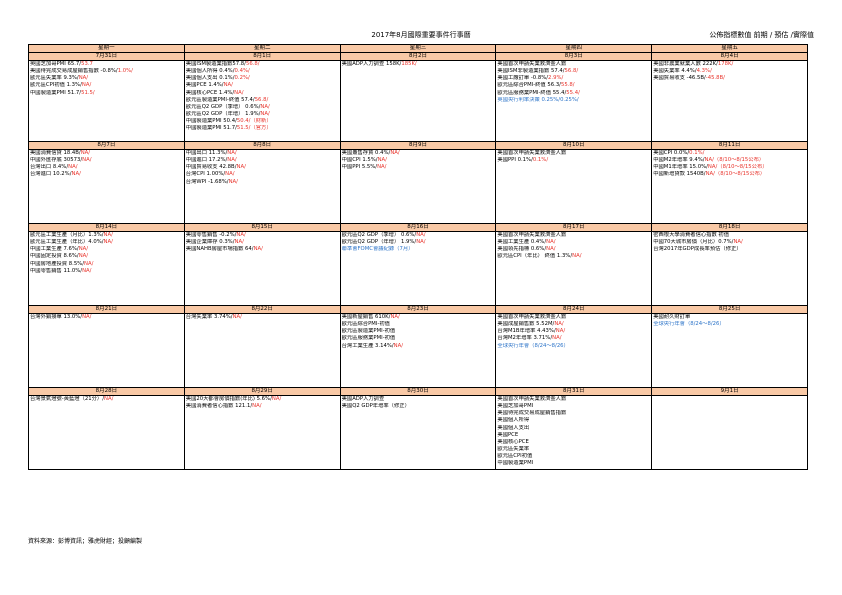 The image size is (842, 595). I want to click on event-item: 歐元區製造業PMI-初值, so click(418, 331).